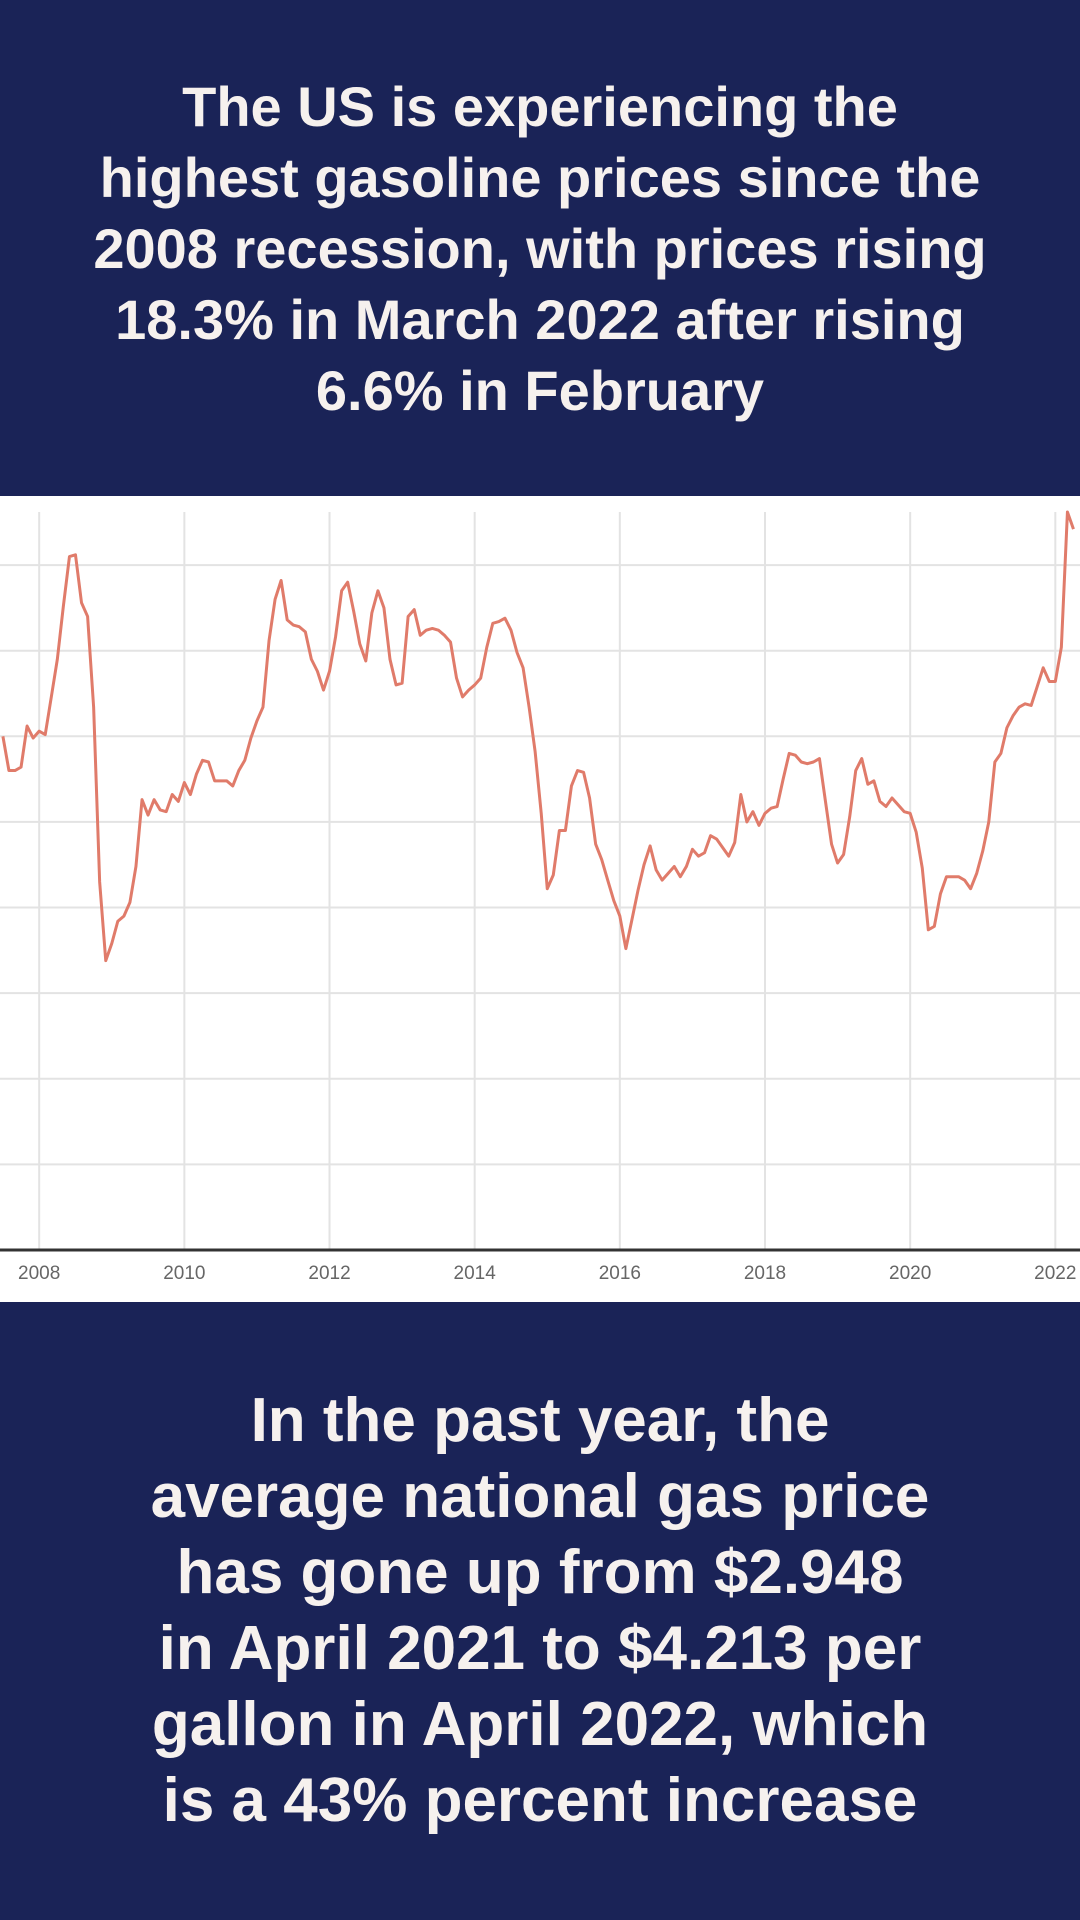  What do you see at coordinates (184, 1273) in the screenshot?
I see `x-tick-label: 2010` at bounding box center [184, 1273].